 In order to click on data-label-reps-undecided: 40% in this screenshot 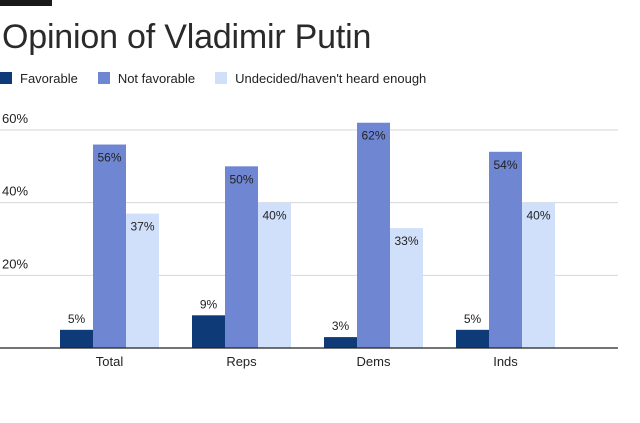, I will do `click(274, 216)`.